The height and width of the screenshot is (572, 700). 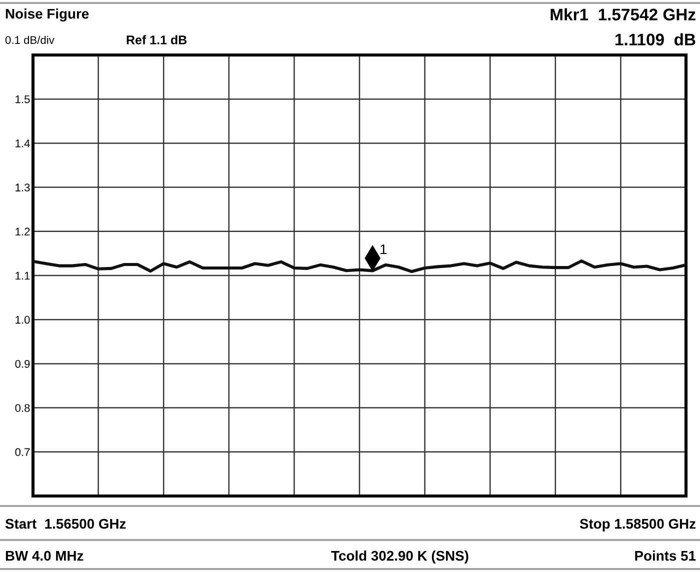 I want to click on y-tick-label: 0.8, so click(x=22, y=408).